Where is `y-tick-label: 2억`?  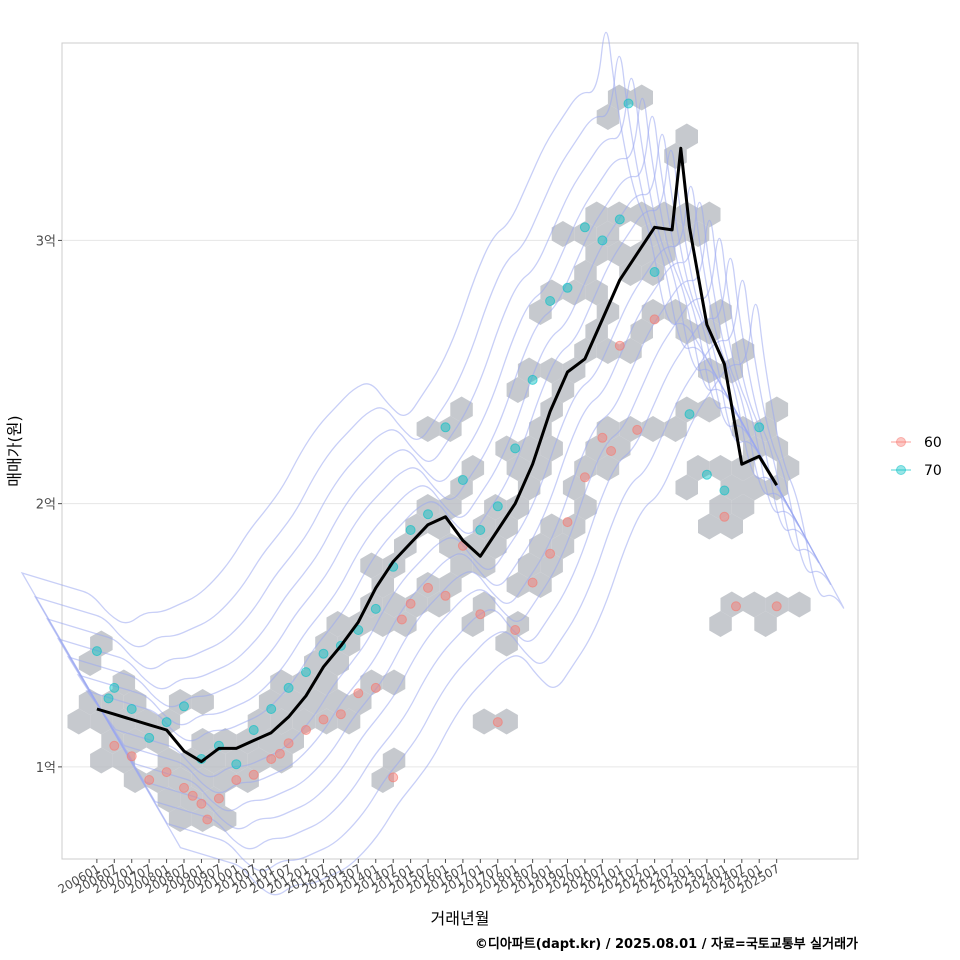
y-tick-label: 2억 is located at coordinates (46, 505).